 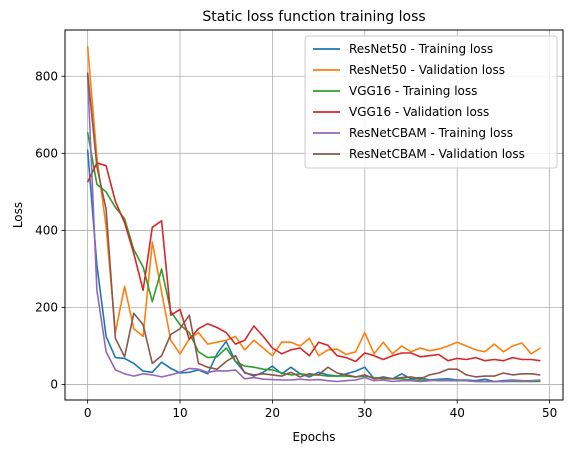 What do you see at coordinates (313, 17) in the screenshot?
I see `chart-title: Static loss function training loss` at bounding box center [313, 17].